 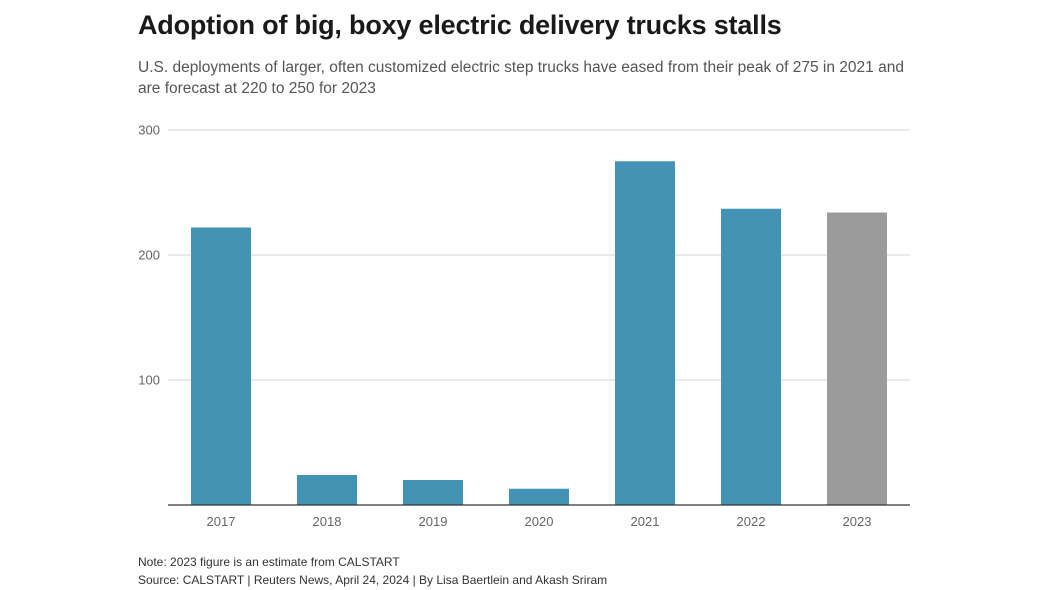 I want to click on bar-2020, so click(x=539, y=496).